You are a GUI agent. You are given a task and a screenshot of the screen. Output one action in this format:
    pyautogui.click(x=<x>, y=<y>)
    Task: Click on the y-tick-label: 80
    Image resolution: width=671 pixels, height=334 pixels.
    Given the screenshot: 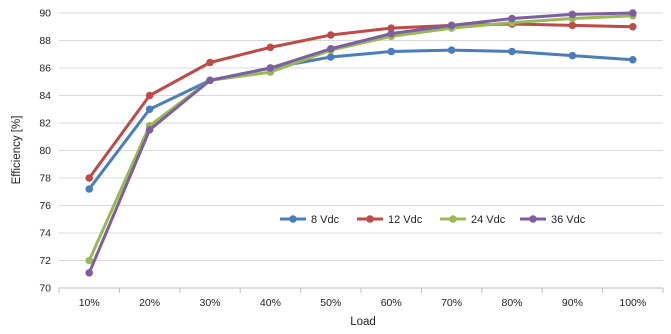 What is the action you would take?
    pyautogui.click(x=45, y=151)
    